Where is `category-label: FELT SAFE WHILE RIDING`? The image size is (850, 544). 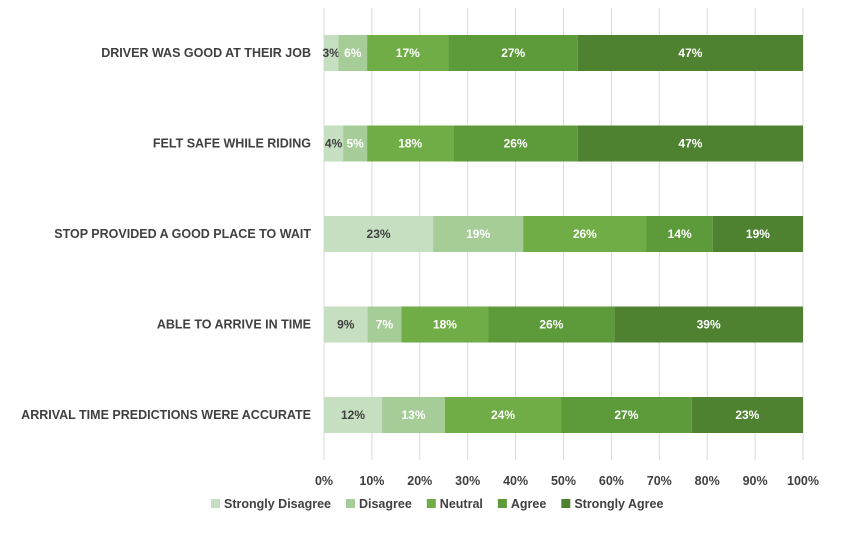
category-label: FELT SAFE WHILE RIDING is located at coordinates (232, 144).